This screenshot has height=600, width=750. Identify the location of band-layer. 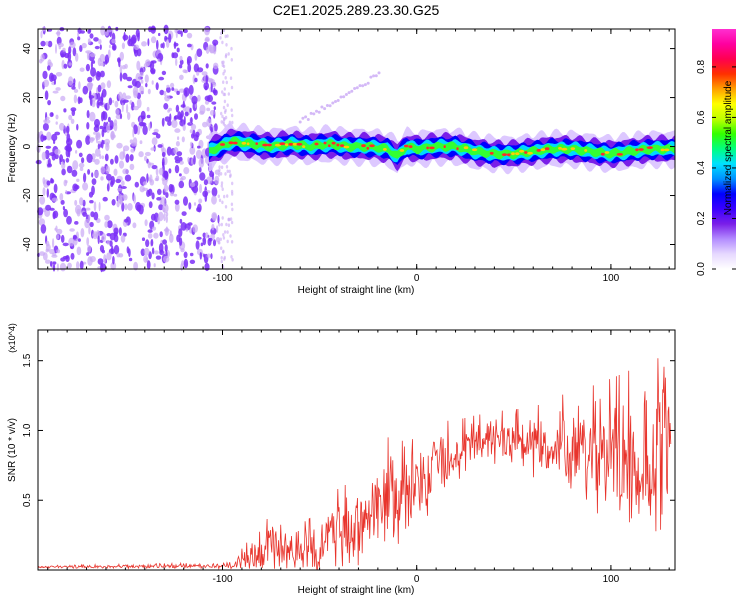
(441, 148).